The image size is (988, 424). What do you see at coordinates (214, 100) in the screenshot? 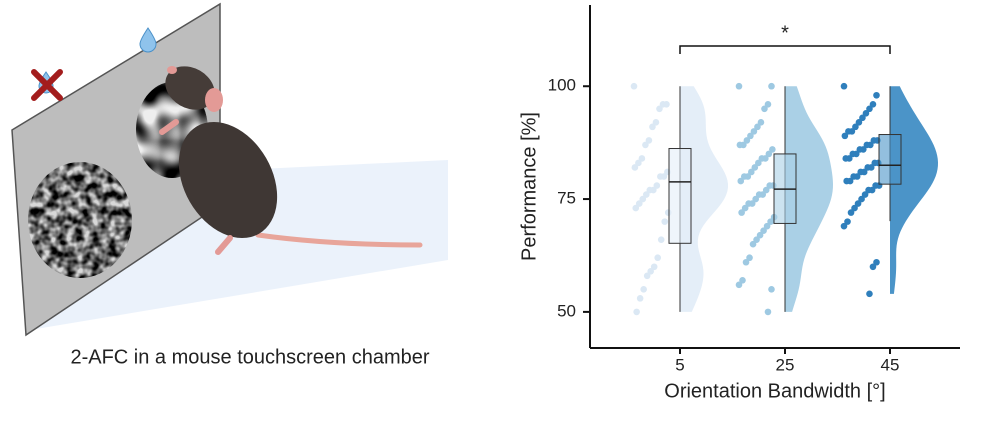
I see `mouse-ear` at bounding box center [214, 100].